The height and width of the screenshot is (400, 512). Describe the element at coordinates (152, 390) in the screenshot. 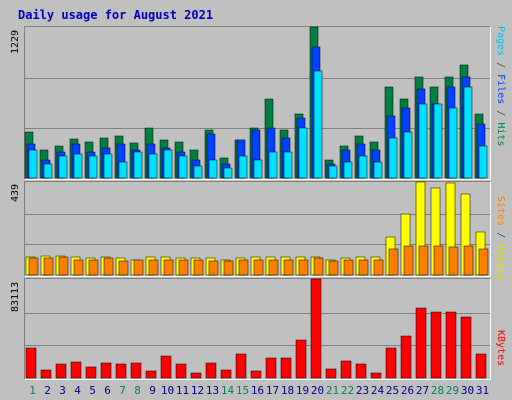

I see `day-label: 9` at that location.